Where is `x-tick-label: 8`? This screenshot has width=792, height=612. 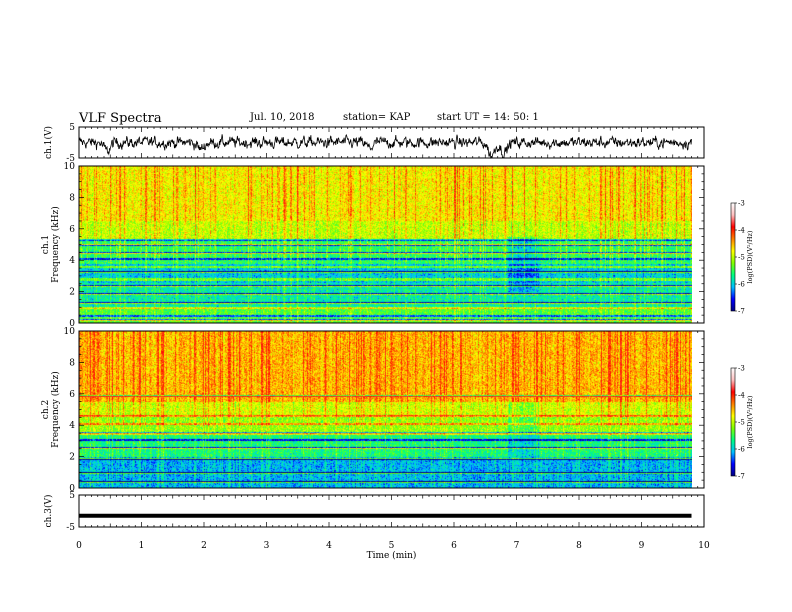 x-tick-label: 8 is located at coordinates (579, 546).